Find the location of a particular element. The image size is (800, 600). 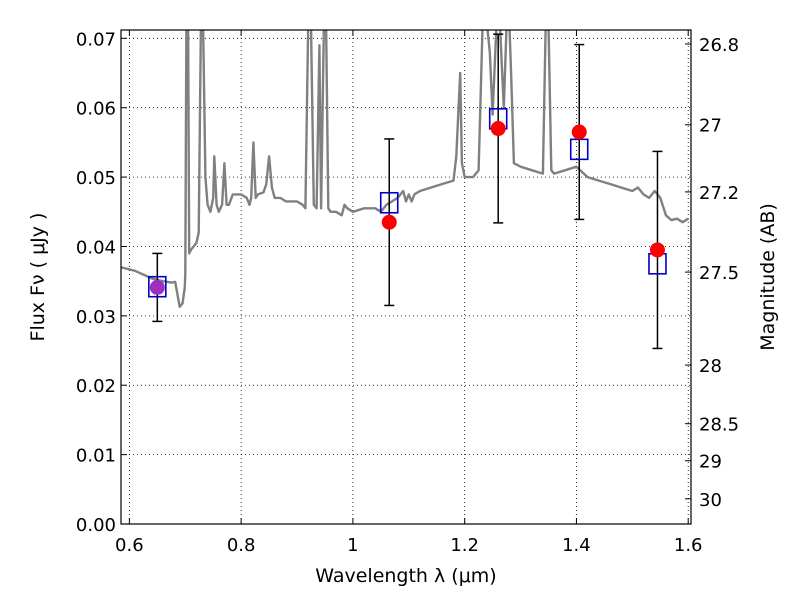

y-tick-label: 0.01 is located at coordinates (96, 456).